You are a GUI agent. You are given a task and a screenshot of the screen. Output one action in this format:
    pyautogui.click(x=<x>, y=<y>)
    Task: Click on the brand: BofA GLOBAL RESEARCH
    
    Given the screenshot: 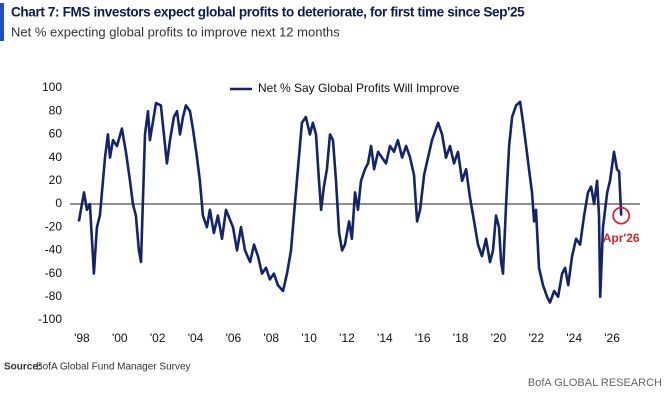 What is the action you would take?
    pyautogui.click(x=595, y=383)
    